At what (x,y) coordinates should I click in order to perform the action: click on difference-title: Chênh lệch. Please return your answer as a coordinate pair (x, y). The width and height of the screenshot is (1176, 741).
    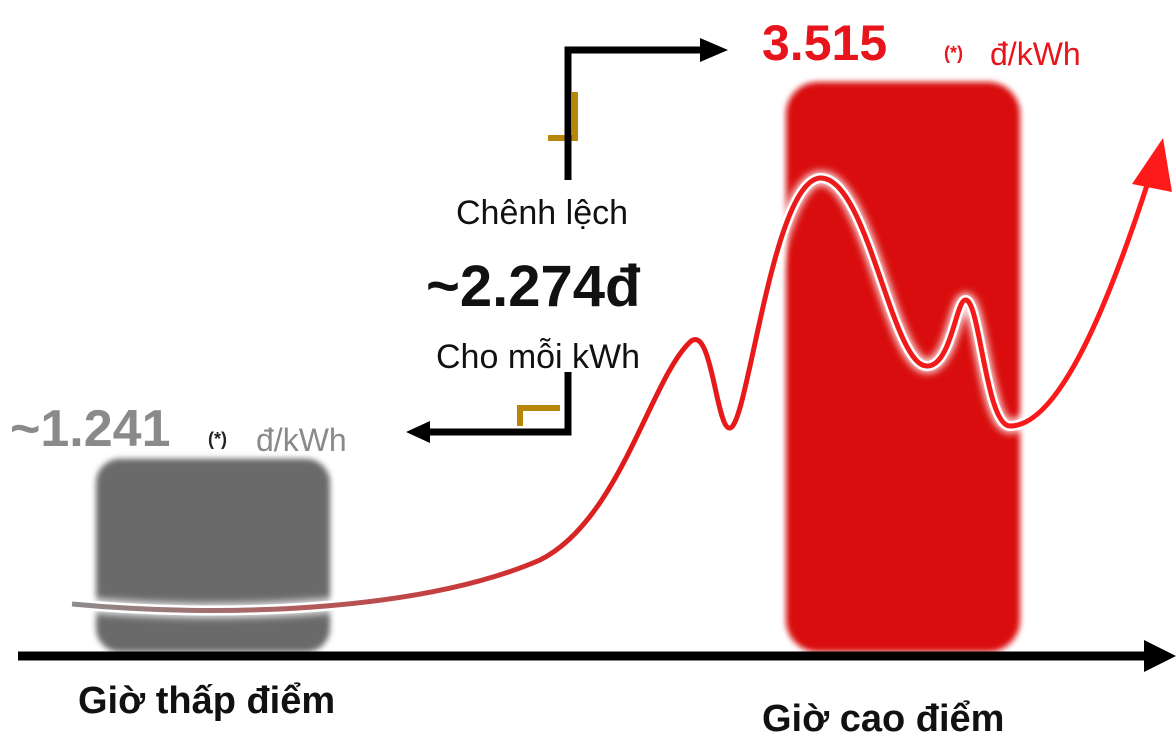
    Looking at the image, I should click on (542, 213).